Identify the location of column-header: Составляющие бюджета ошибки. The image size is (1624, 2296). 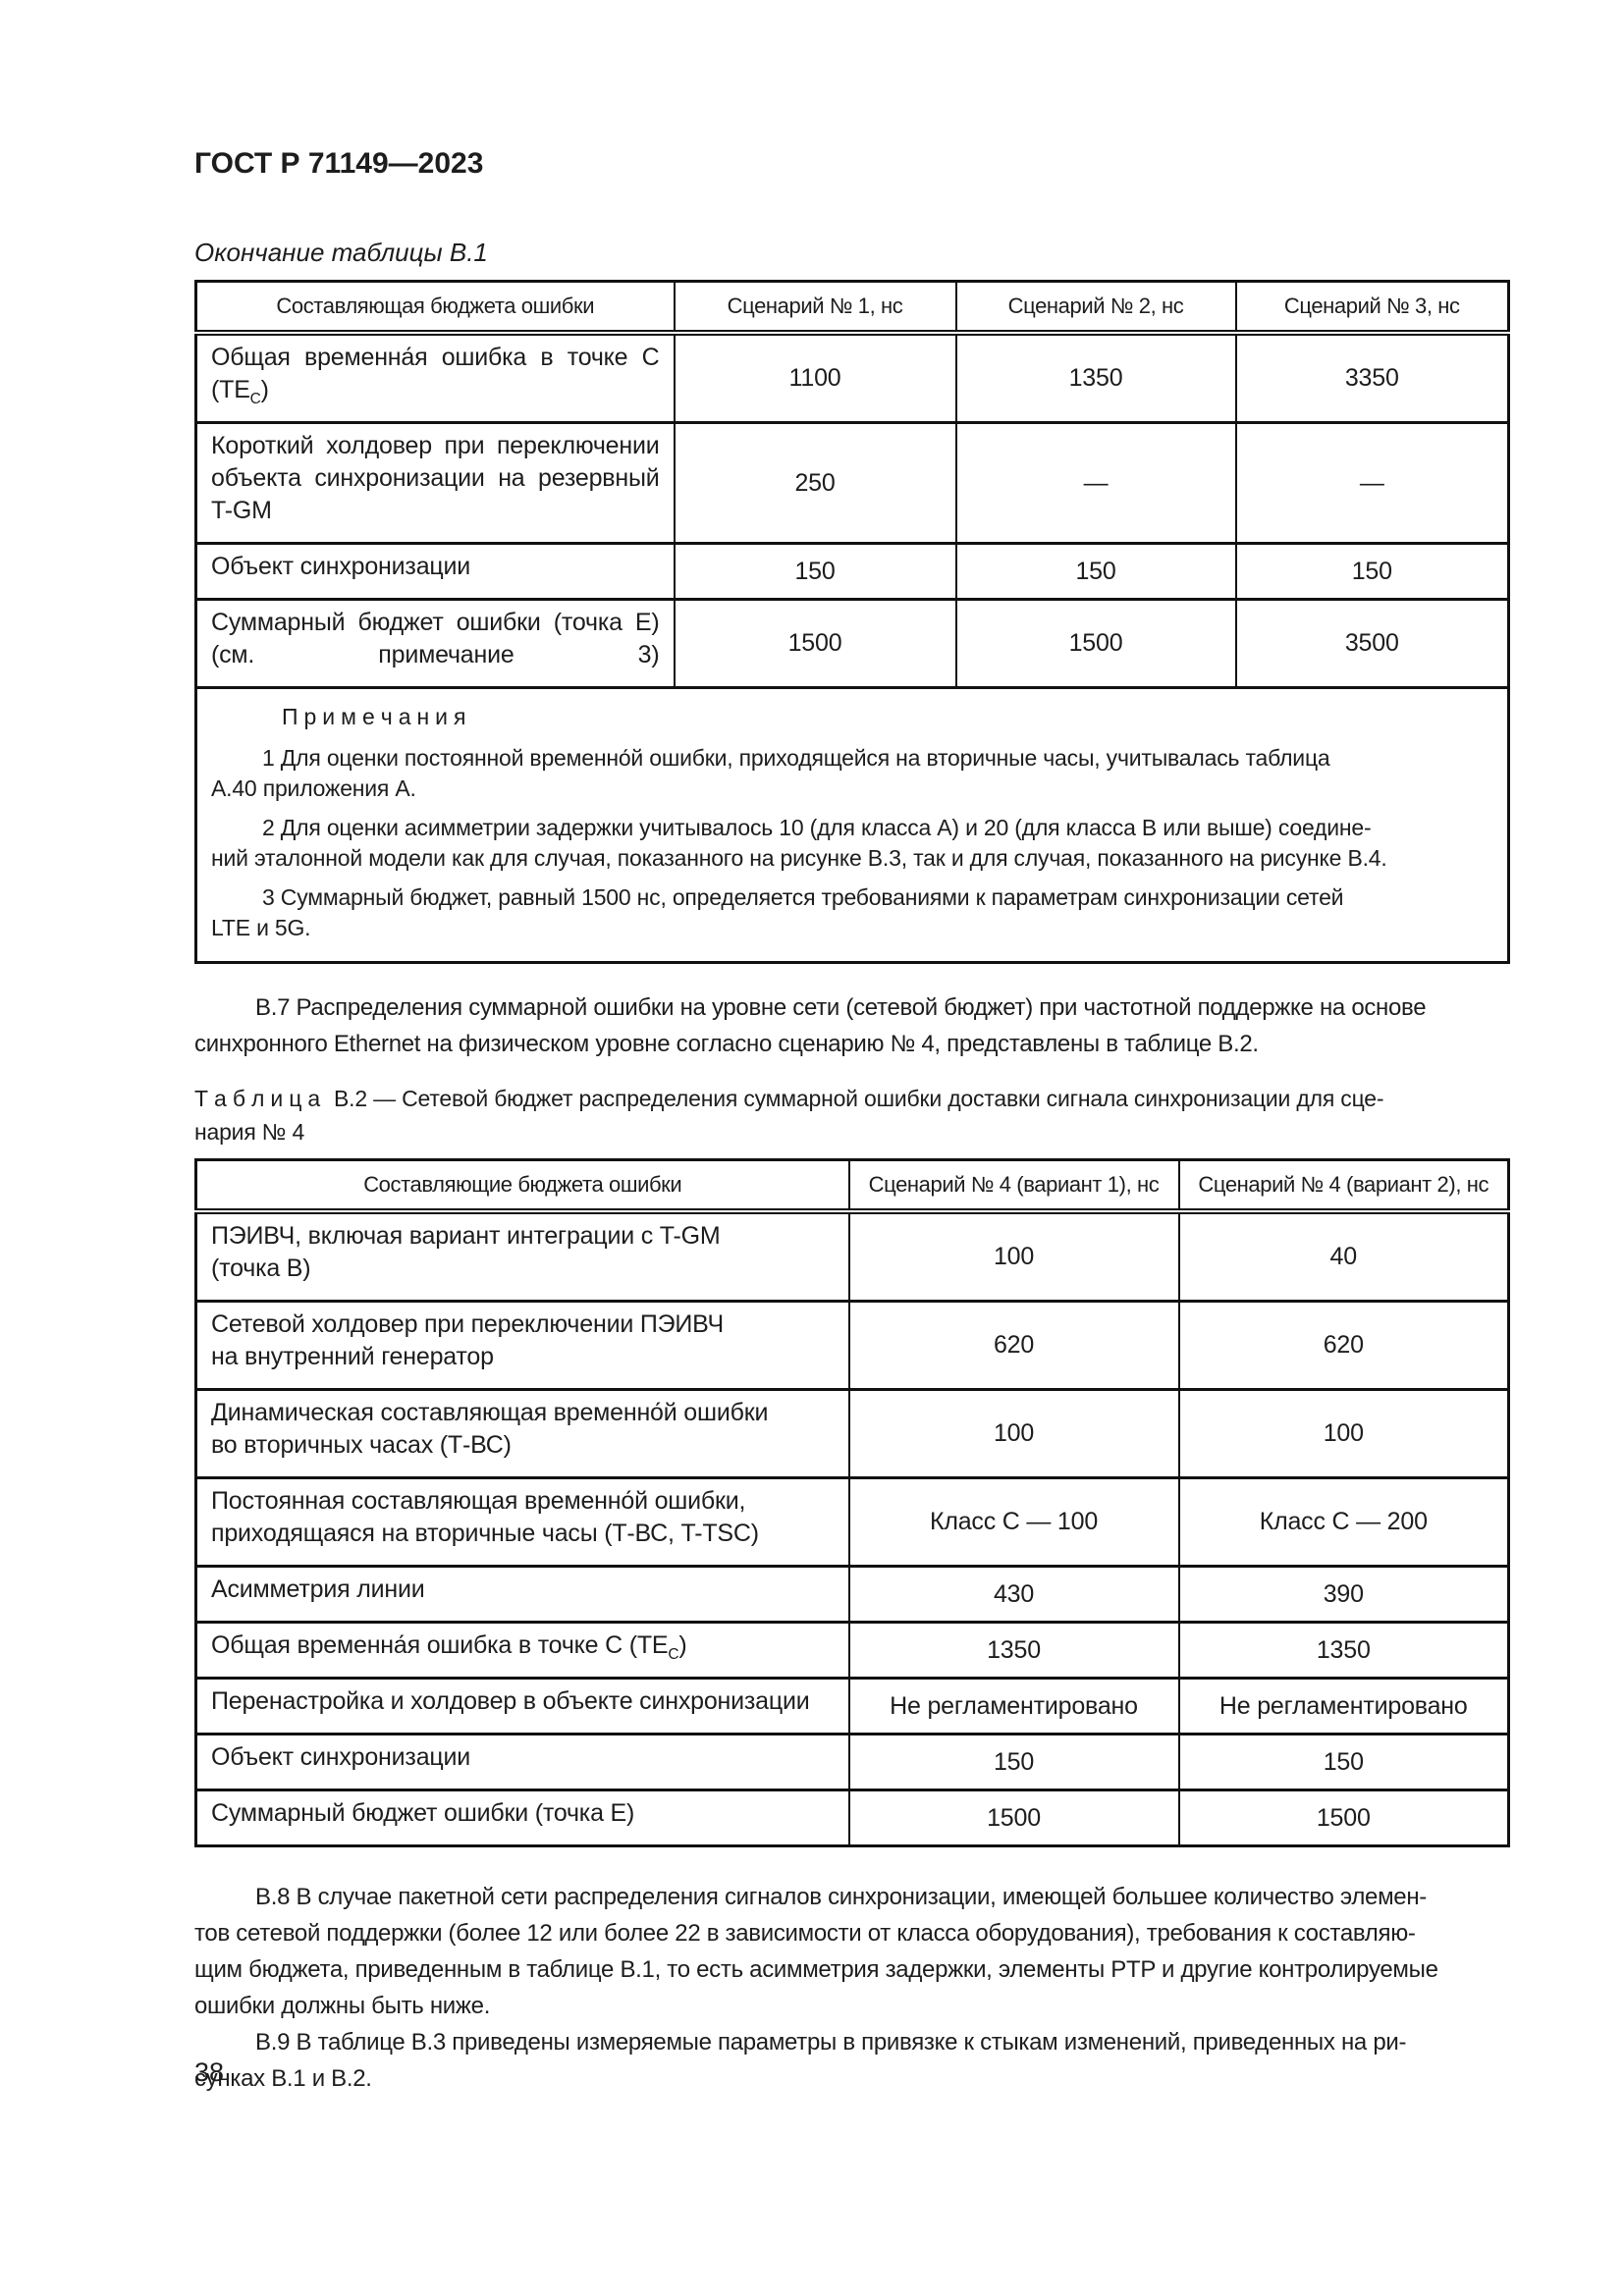
(522, 1186).